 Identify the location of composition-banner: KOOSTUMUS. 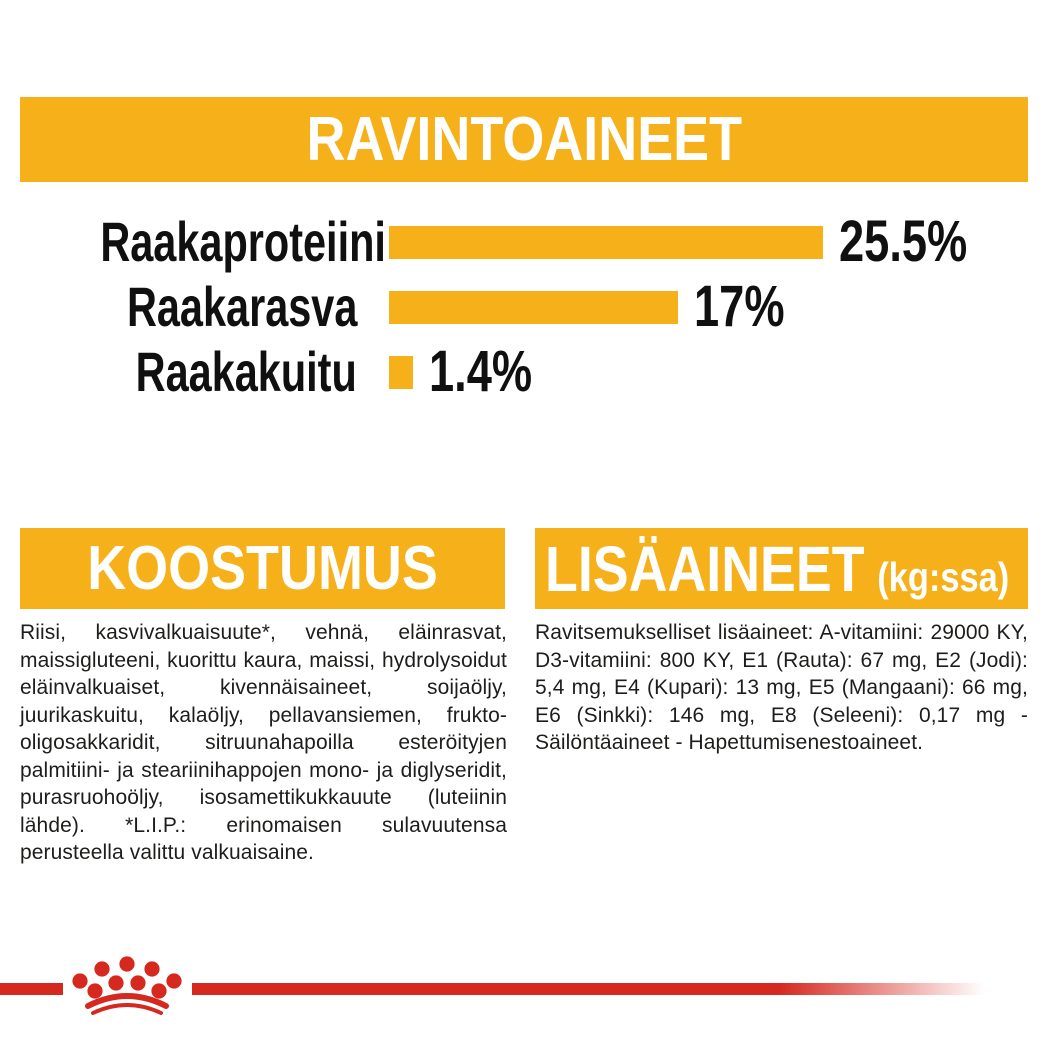
(262, 568).